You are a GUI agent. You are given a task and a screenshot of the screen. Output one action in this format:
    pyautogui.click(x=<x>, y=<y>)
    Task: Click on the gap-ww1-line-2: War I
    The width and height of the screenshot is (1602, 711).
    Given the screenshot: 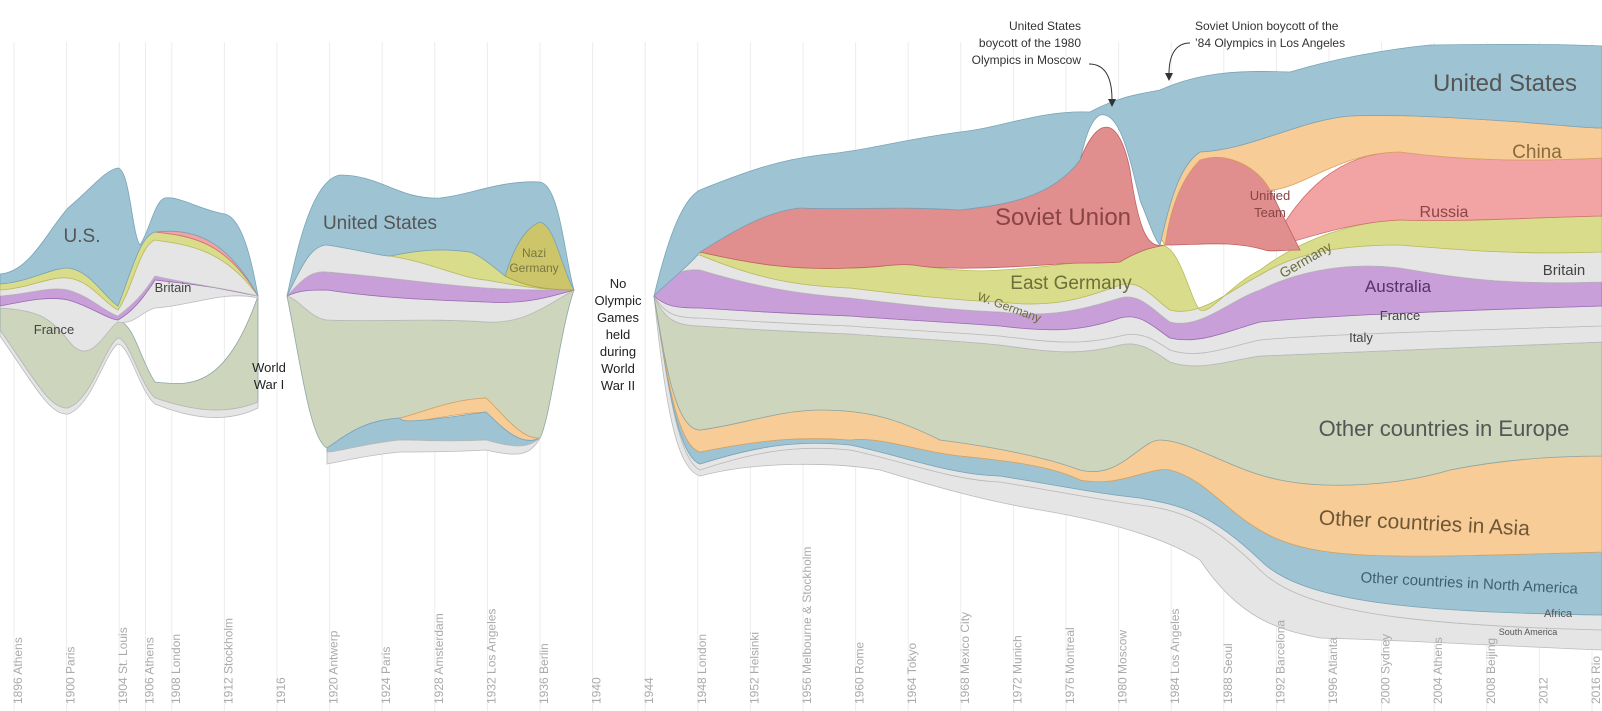 What is the action you would take?
    pyautogui.click(x=269, y=384)
    